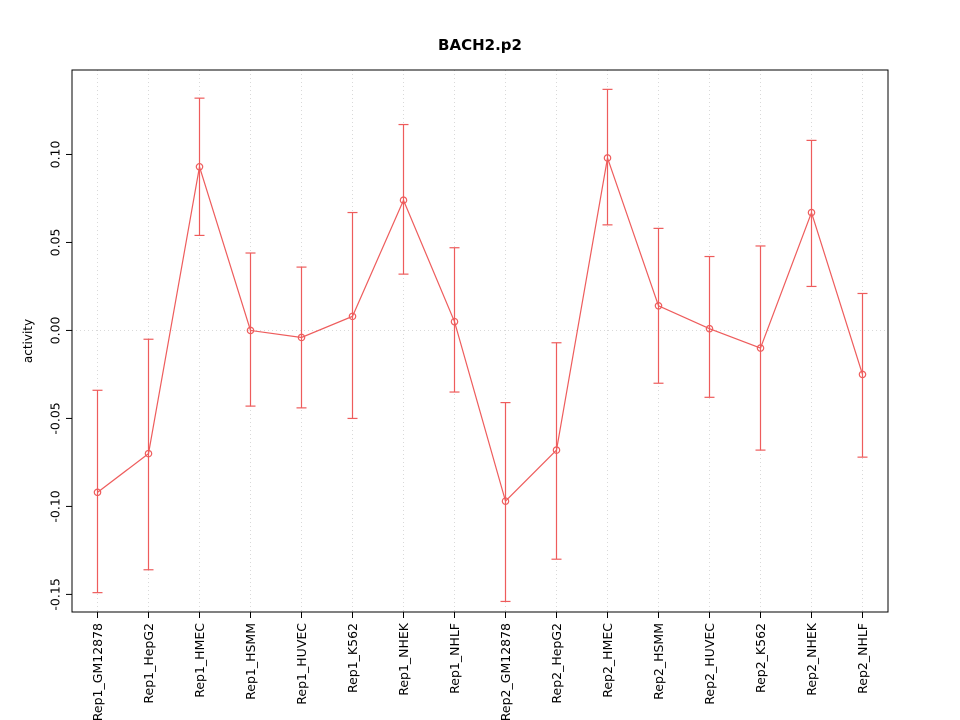  I want to click on x-tick-label: Rep2_HSMM, so click(658, 661).